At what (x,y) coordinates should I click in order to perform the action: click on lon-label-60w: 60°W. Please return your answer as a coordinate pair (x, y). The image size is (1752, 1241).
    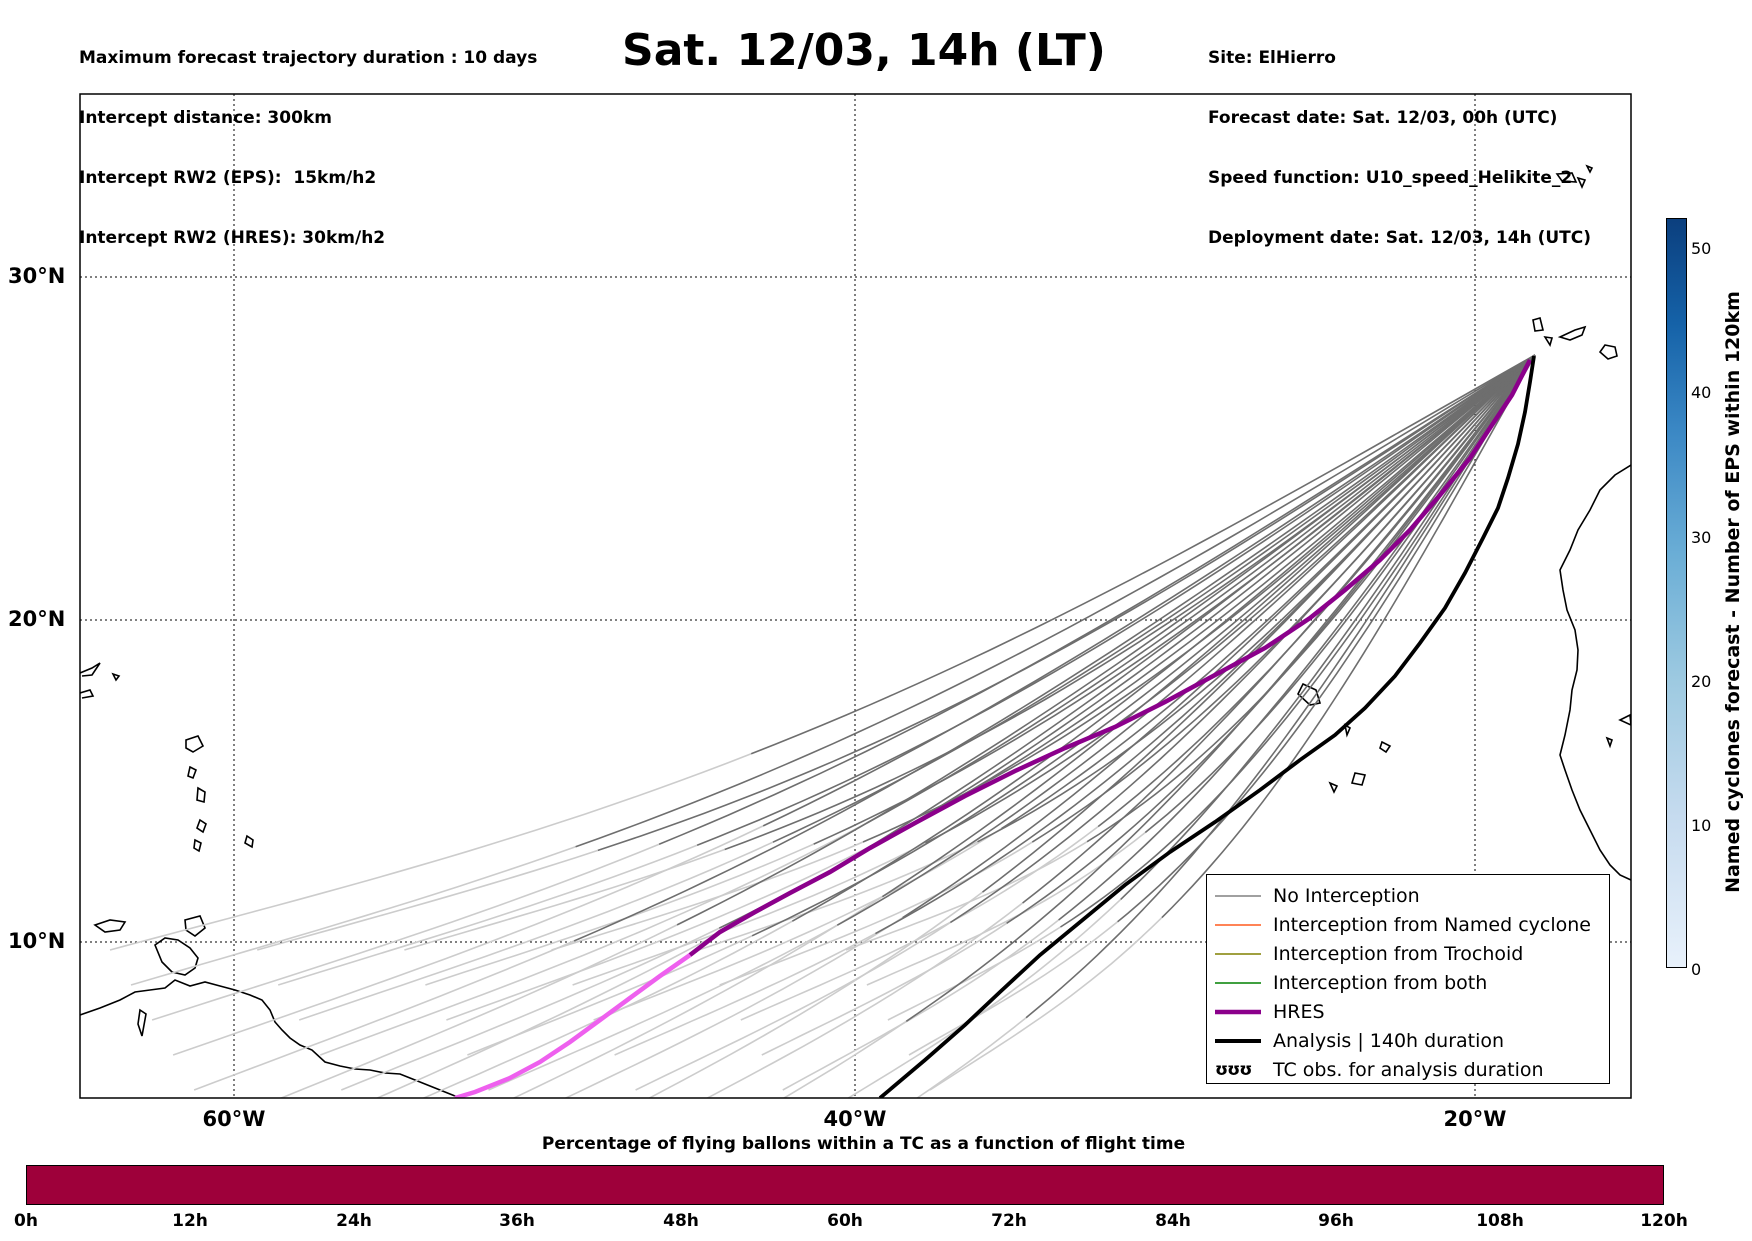
    Looking at the image, I should click on (234, 1119).